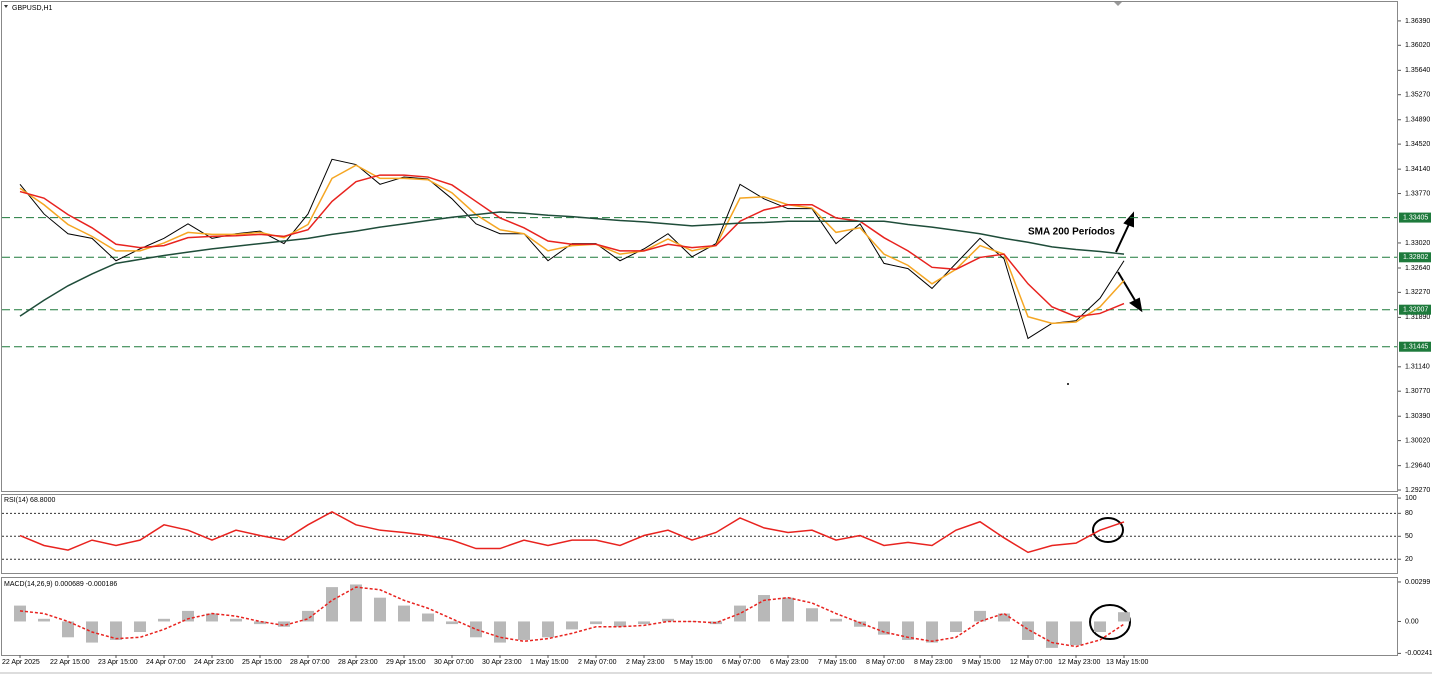  I want to click on y-tick-label: 1.31140, so click(1417, 367).